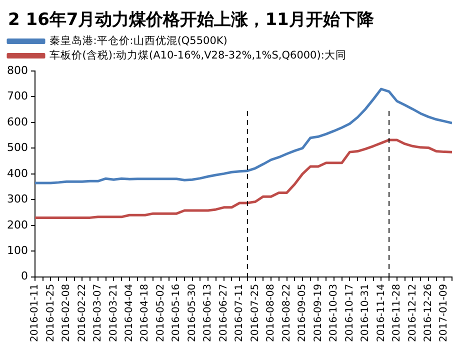 The height and width of the screenshot is (349, 467). What do you see at coordinates (240, 313) in the screenshot?
I see `x-tick-label: 2016-07-11` at bounding box center [240, 313].